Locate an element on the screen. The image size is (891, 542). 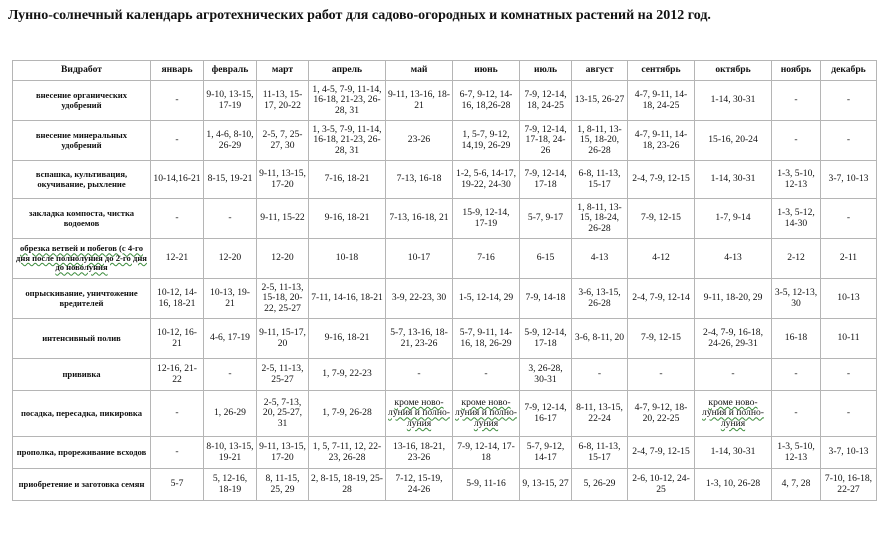
date-cell: 1, 4-6, 8-10, 26-29 is located at coordinates (230, 140).